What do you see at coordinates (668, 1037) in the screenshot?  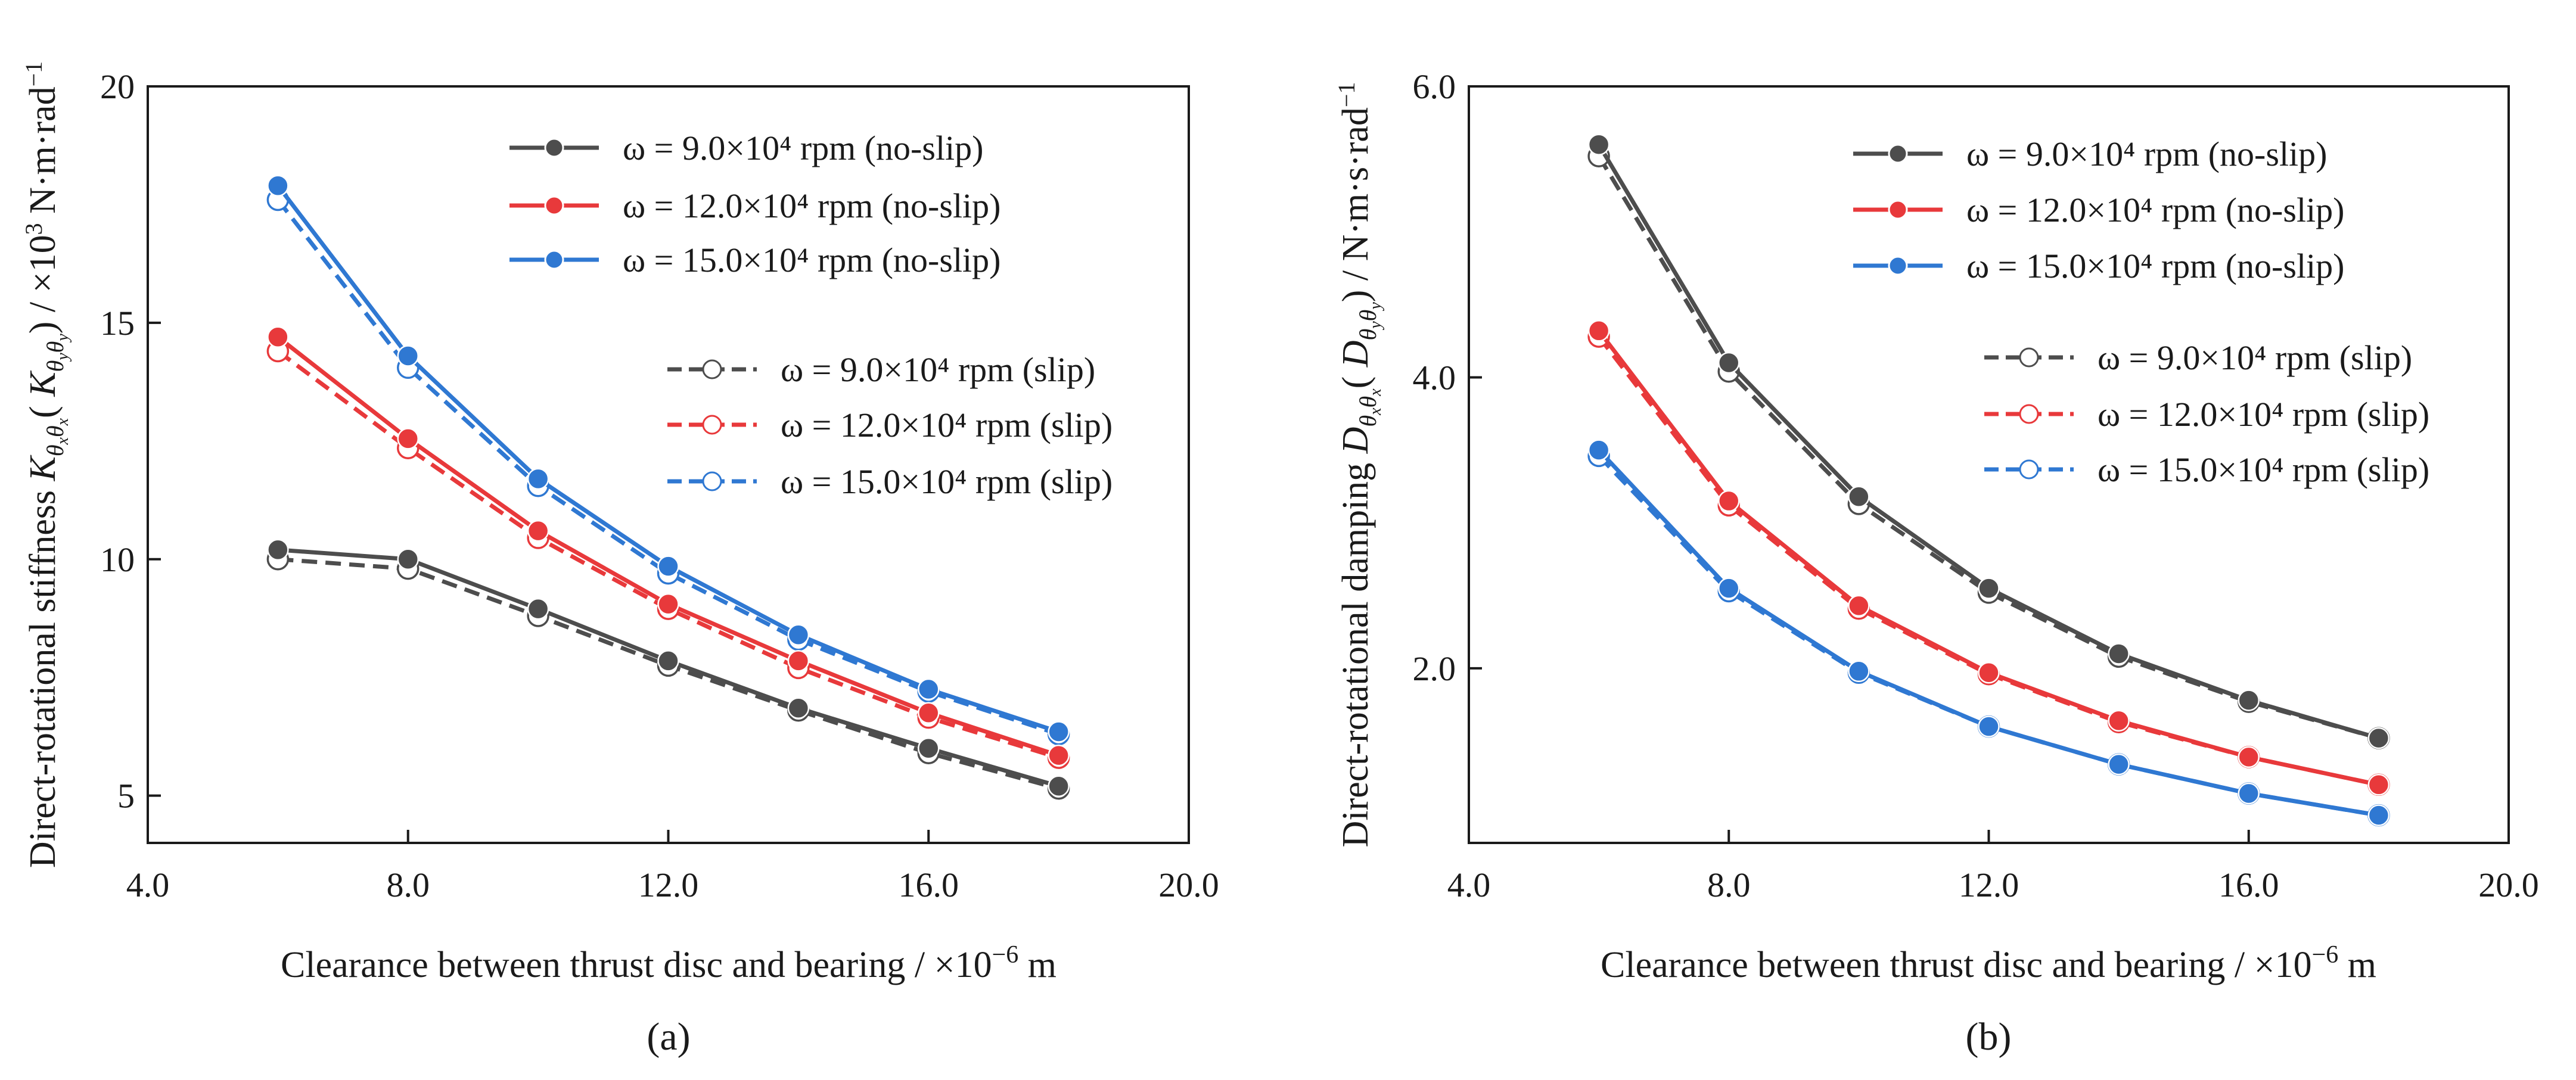 I see `panel-label: (a)` at bounding box center [668, 1037].